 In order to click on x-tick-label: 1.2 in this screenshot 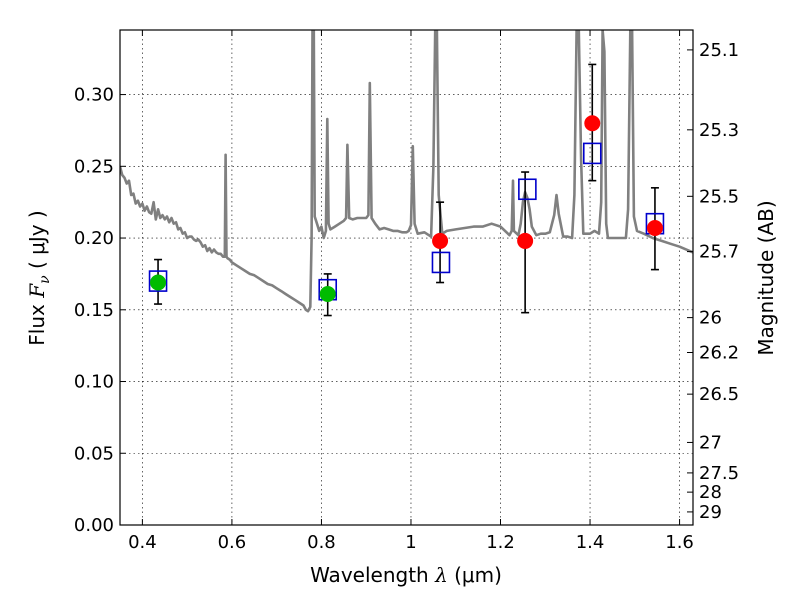, I will do `click(500, 542)`.